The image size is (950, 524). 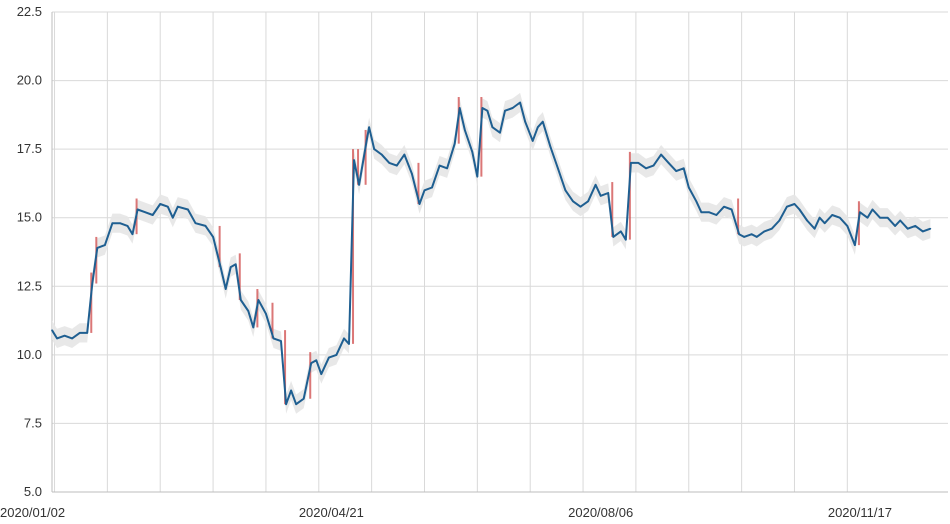 I want to click on x-tick-label: 2020/08/06, so click(x=600, y=512).